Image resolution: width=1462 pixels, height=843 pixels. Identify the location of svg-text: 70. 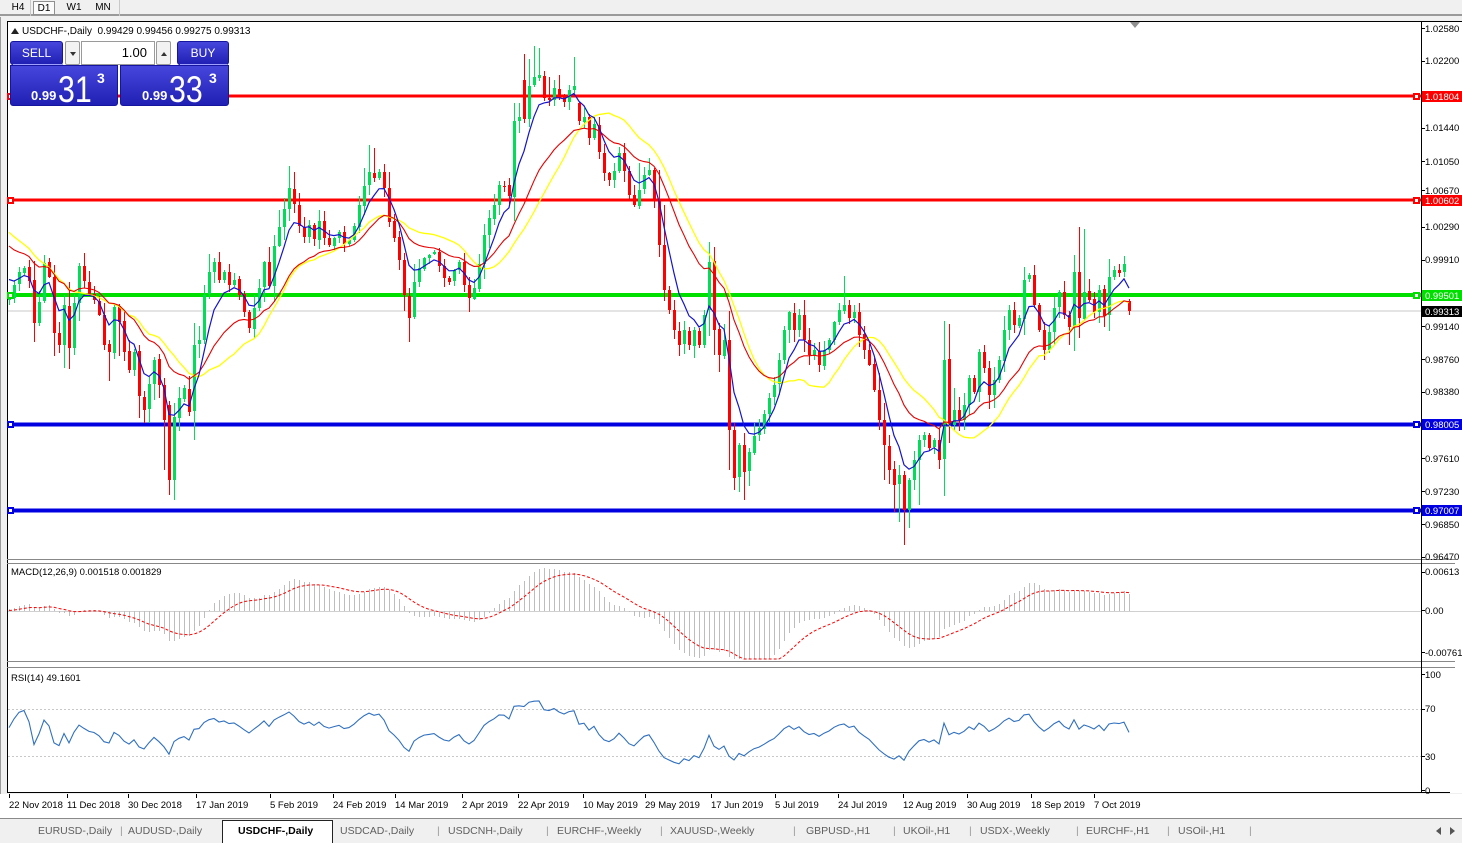
(1430, 709).